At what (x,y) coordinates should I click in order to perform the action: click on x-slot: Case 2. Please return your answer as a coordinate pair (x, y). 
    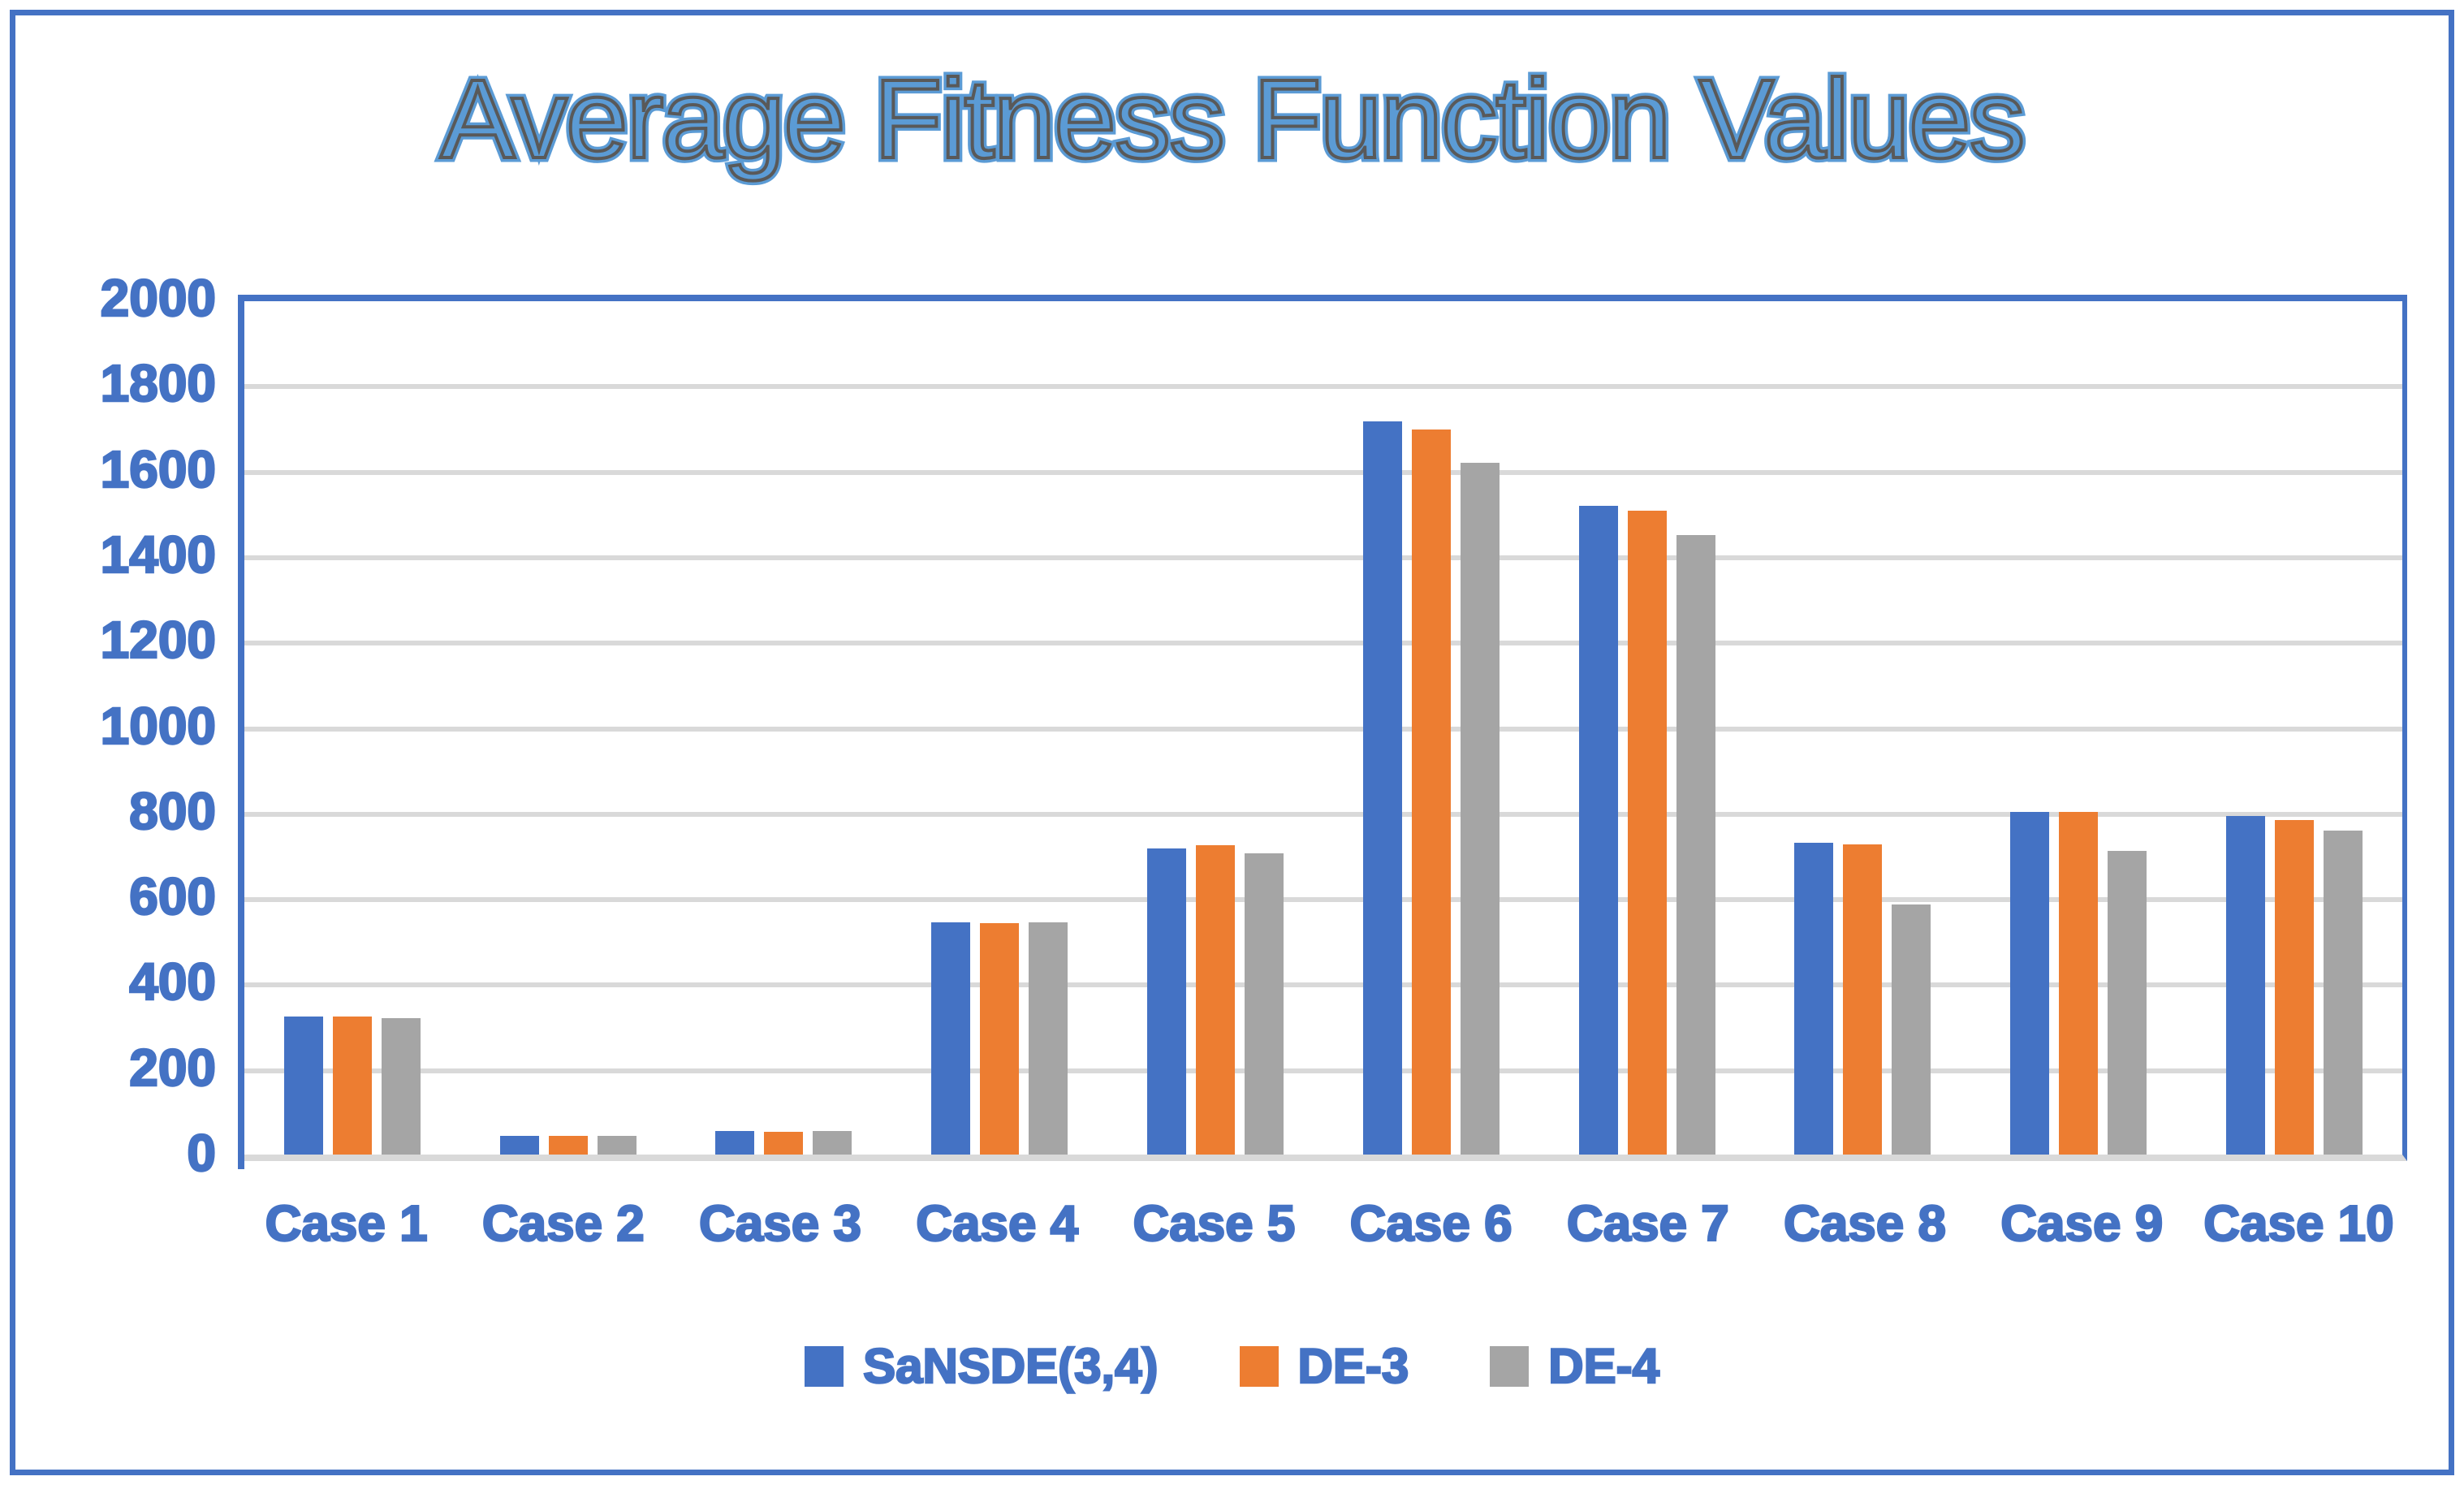
    Looking at the image, I should click on (563, 1224).